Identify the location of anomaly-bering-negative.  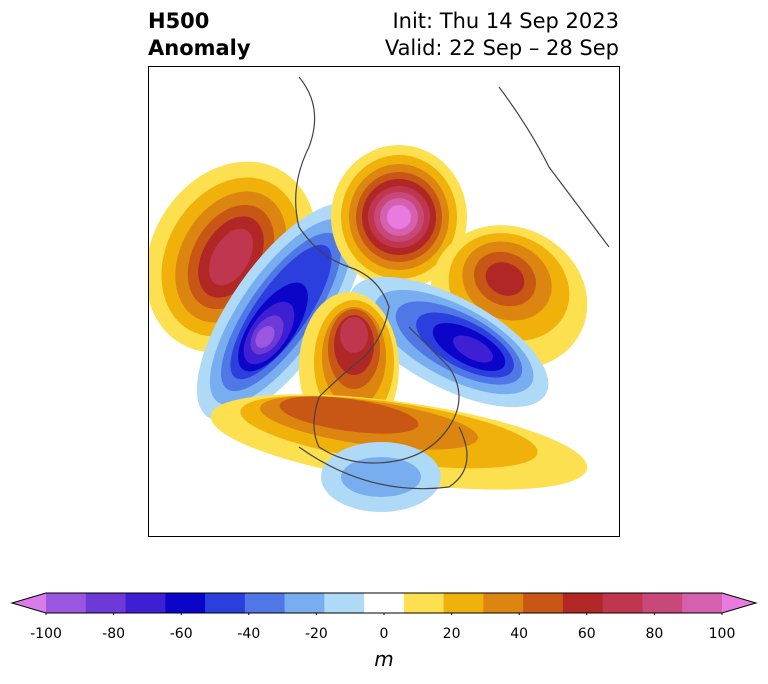
(281, 312).